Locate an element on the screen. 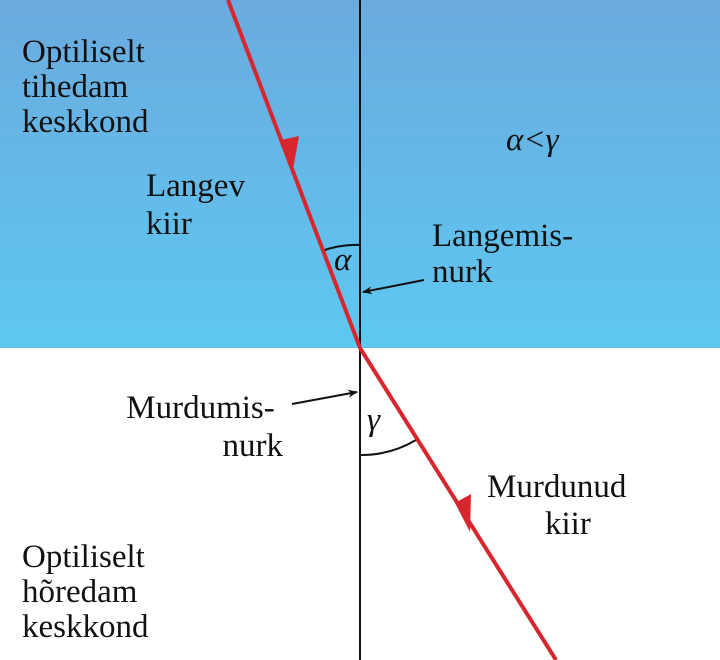 The height and width of the screenshot is (660, 720). alpha-label: α is located at coordinates (343, 260).